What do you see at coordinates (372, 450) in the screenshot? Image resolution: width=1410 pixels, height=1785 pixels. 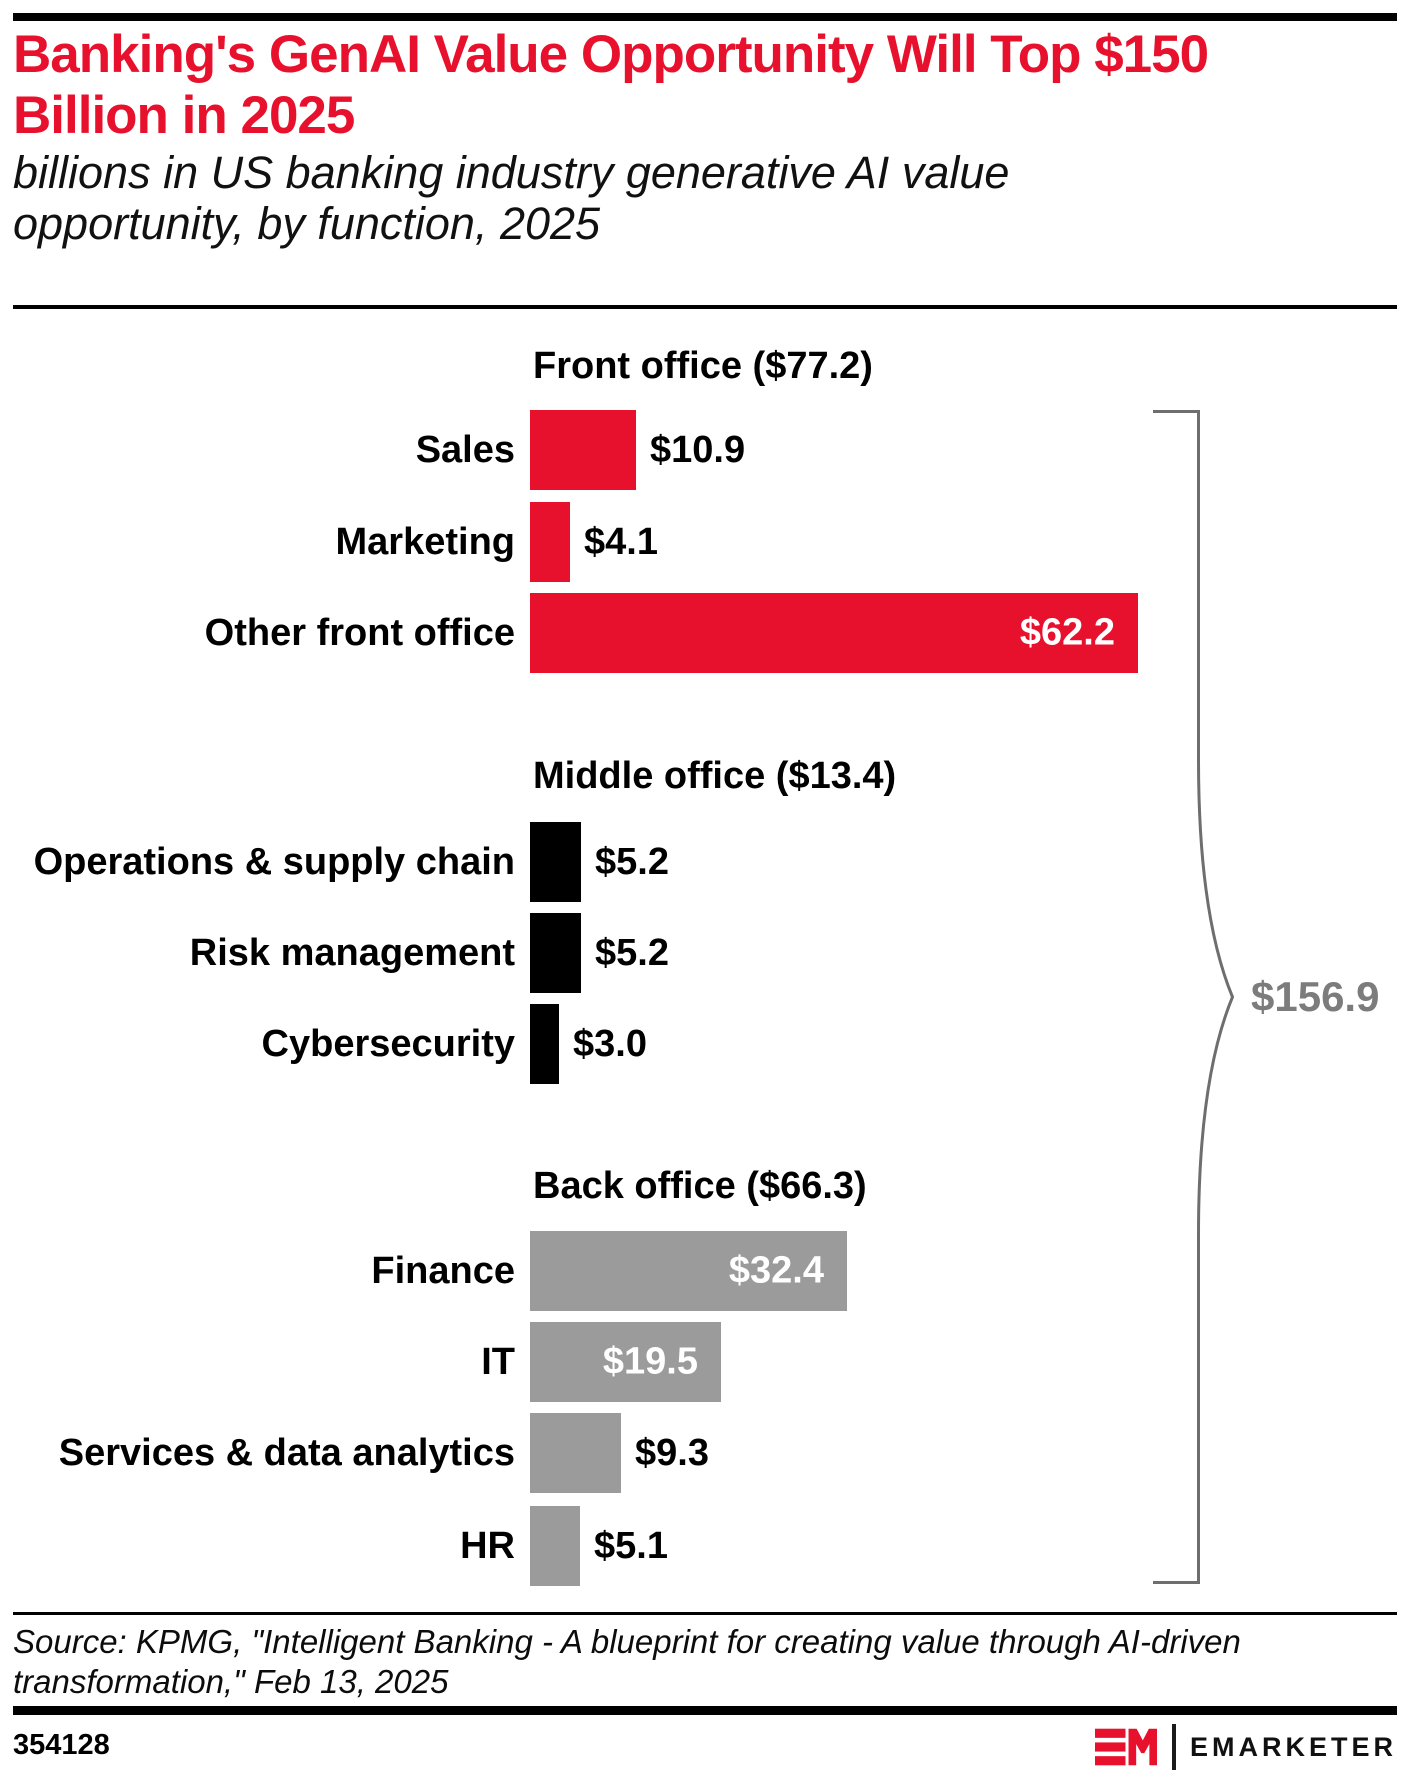 I see `row-sales: Sales $10.9` at bounding box center [372, 450].